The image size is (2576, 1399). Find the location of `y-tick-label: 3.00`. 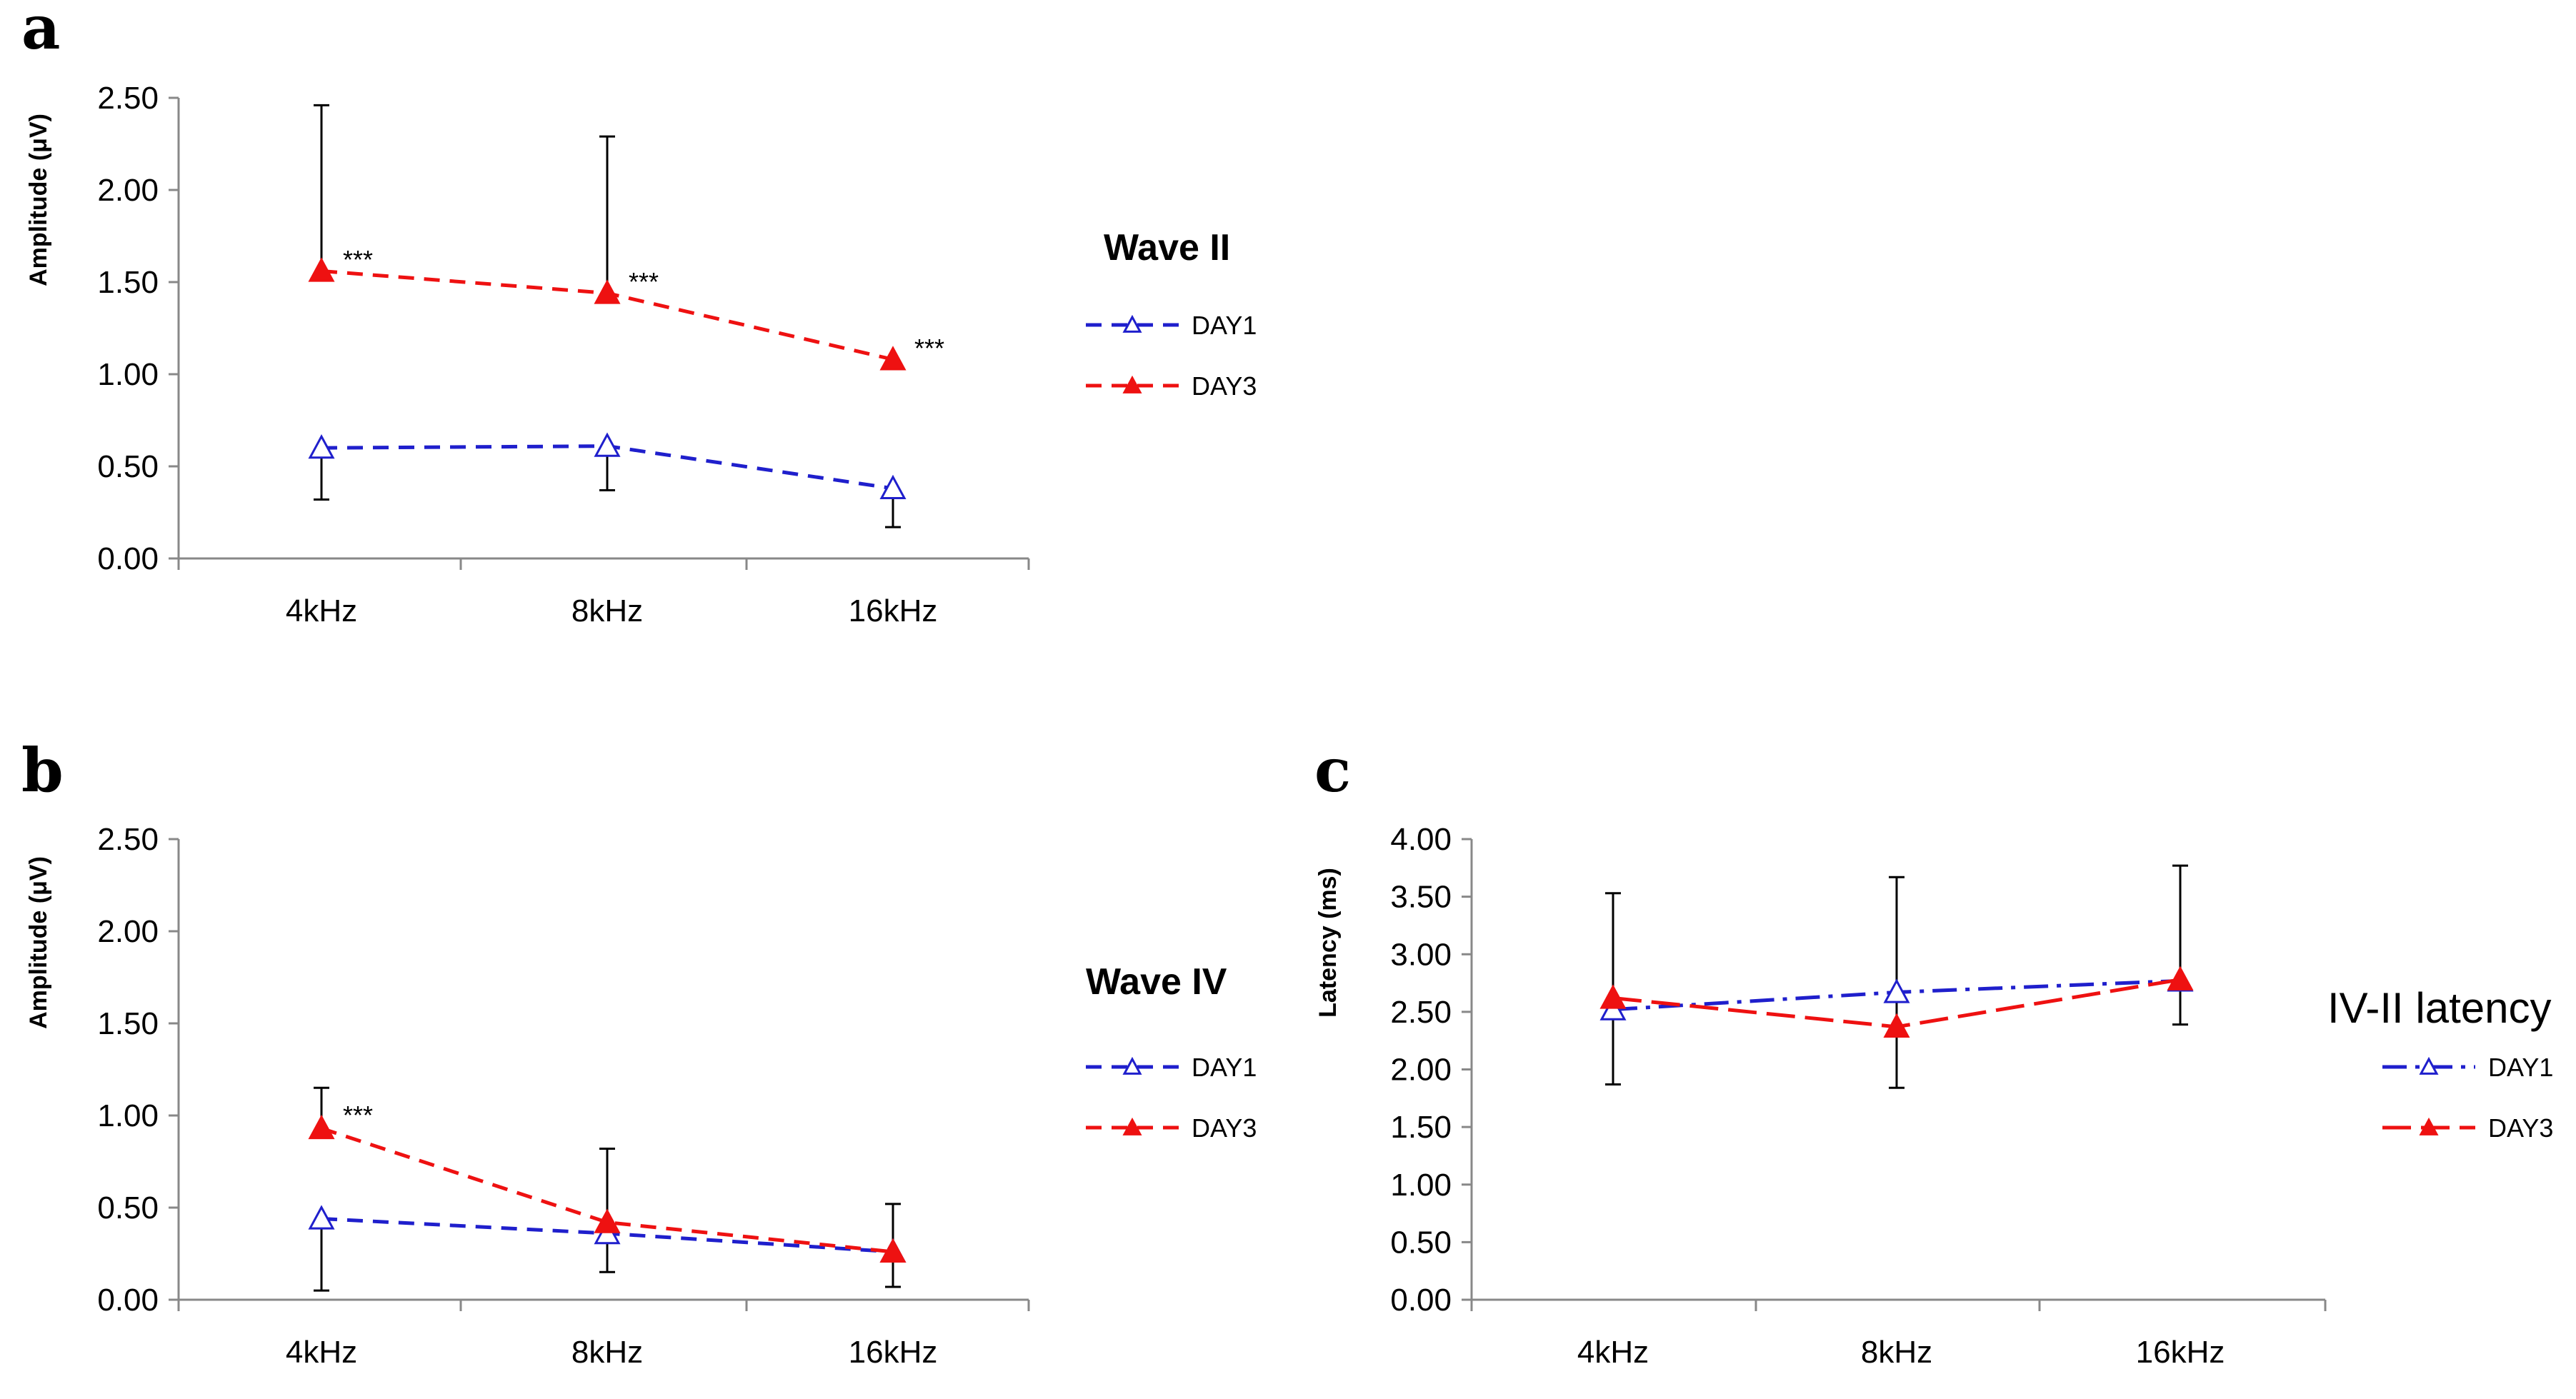

y-tick-label: 3.00 is located at coordinates (1421, 954).